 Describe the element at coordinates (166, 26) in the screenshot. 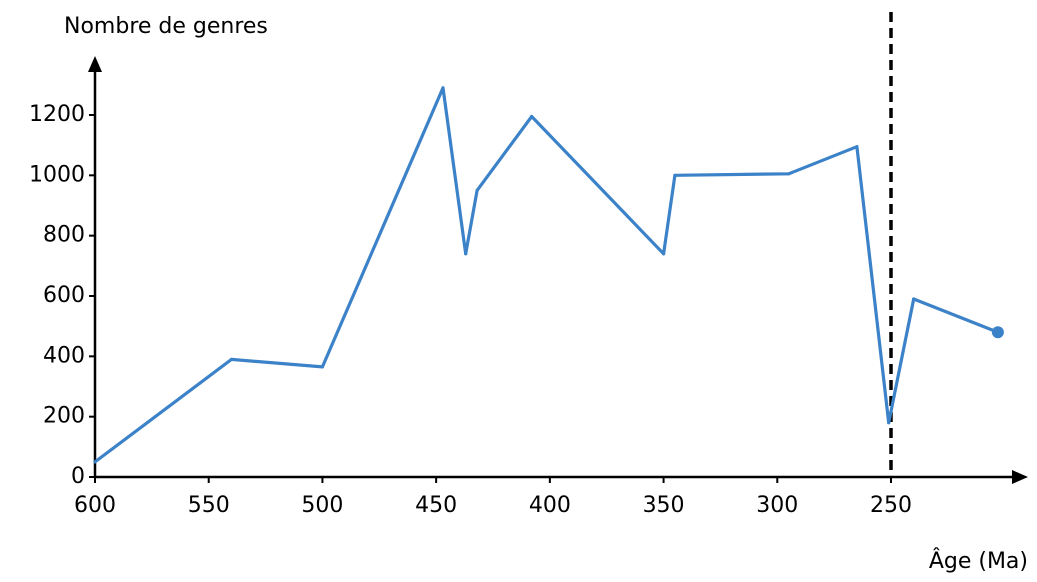

I see `y-axis-label: Nombre de genres` at that location.